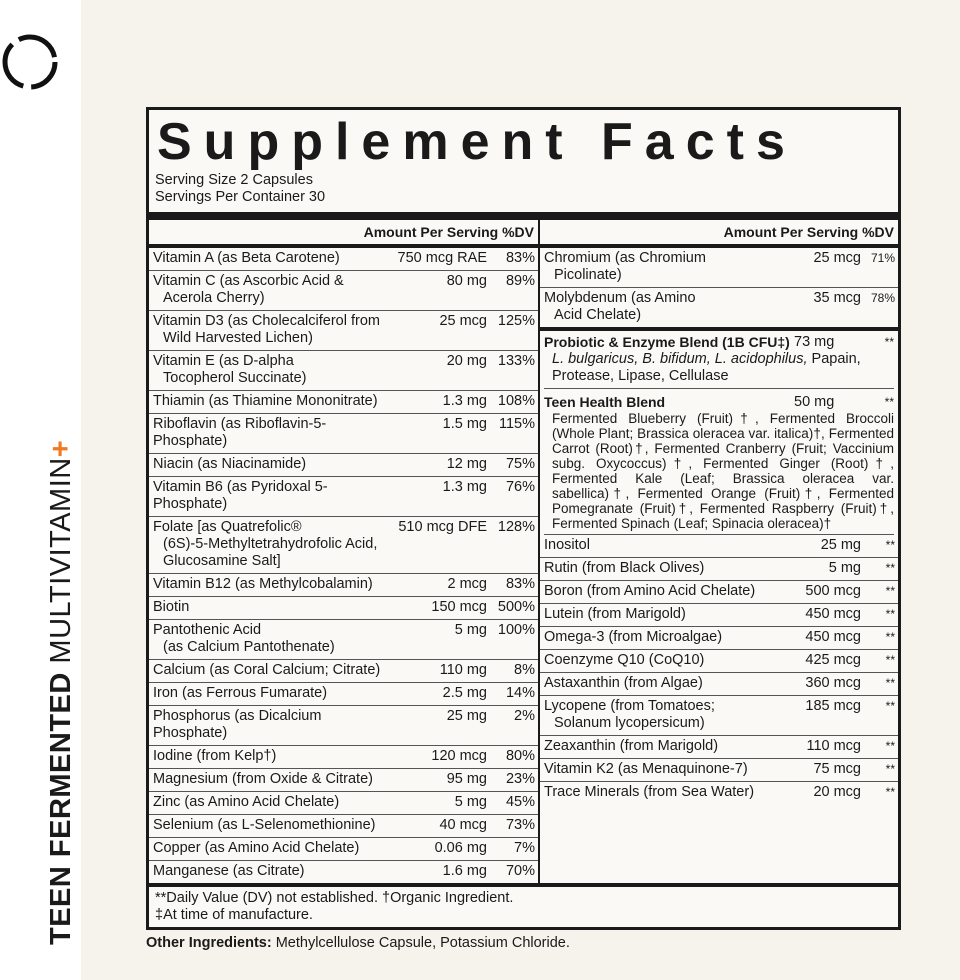 The image size is (960, 980). I want to click on nutrient-name-line: Pantothenic Acid, so click(207, 630).